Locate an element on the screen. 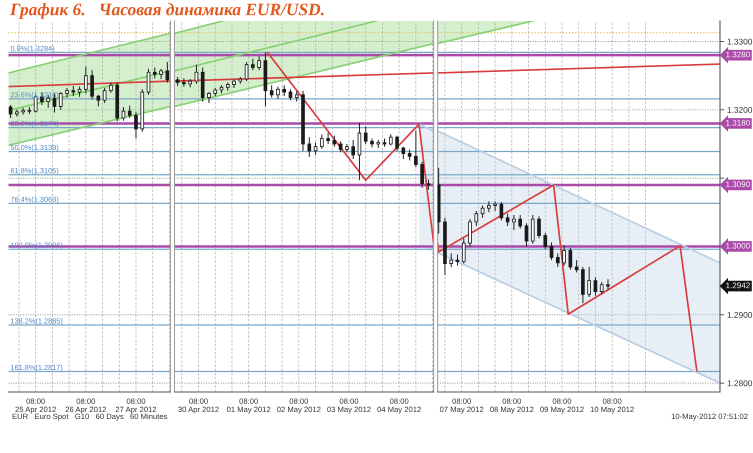 Image resolution: width=753 pixels, height=453 pixels. y-tick-label: 1.3200 is located at coordinates (740, 110).